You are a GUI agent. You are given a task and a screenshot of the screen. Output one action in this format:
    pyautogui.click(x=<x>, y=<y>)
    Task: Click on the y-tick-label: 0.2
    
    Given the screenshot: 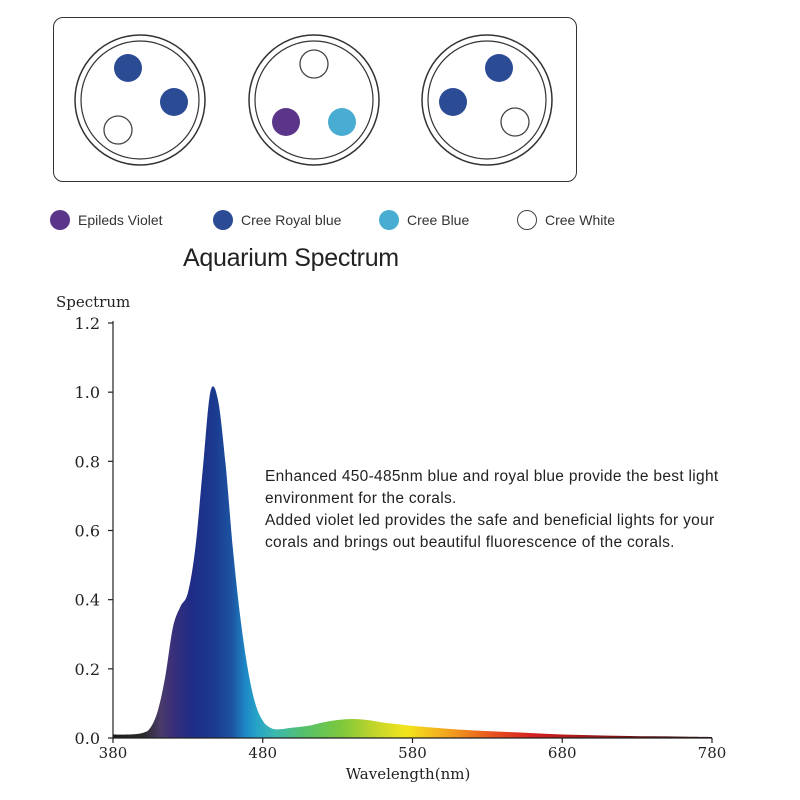 What is the action you would take?
    pyautogui.click(x=87, y=669)
    